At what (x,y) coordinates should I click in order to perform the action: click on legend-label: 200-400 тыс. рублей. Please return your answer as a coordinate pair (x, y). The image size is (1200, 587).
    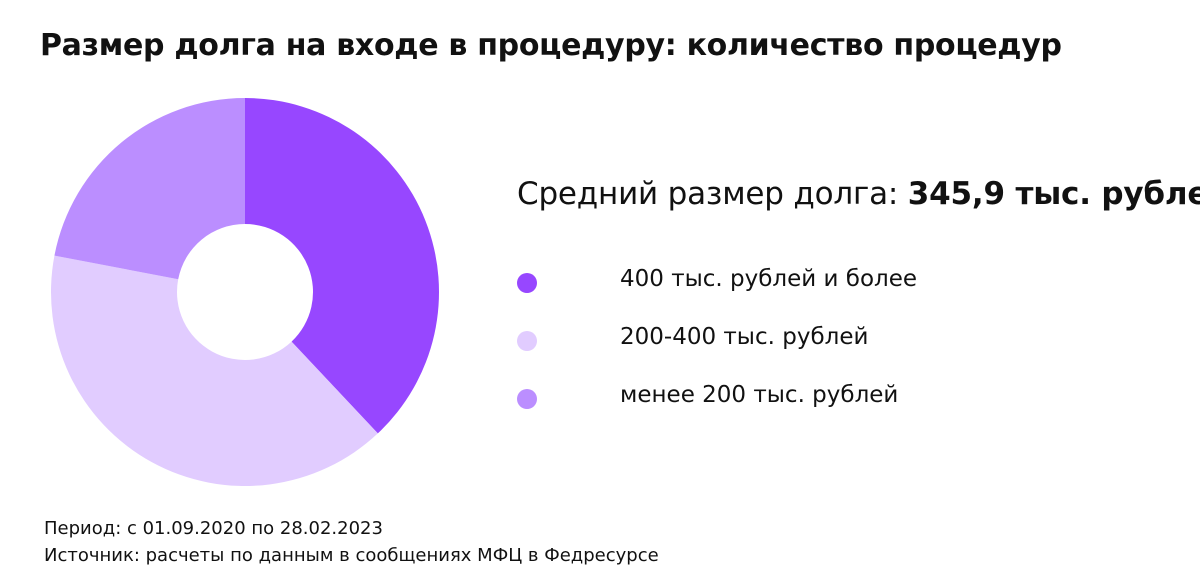
    Looking at the image, I should click on (744, 337).